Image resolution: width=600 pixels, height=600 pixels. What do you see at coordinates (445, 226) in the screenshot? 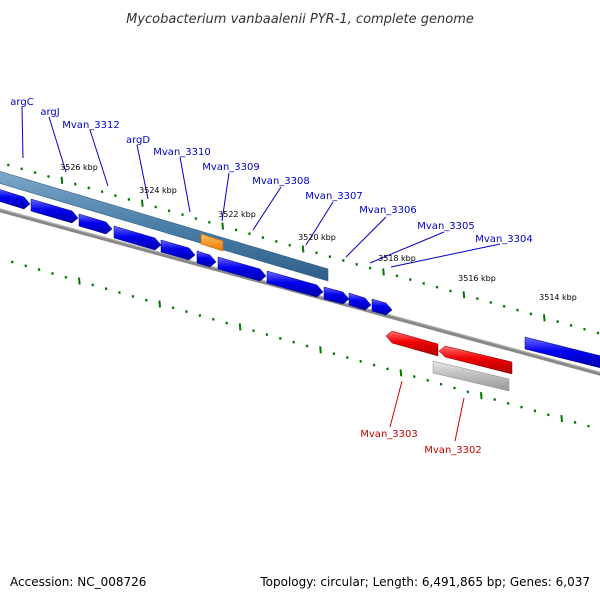
I see `gene-label-mvan-3305: Mvan_3305` at bounding box center [445, 226].